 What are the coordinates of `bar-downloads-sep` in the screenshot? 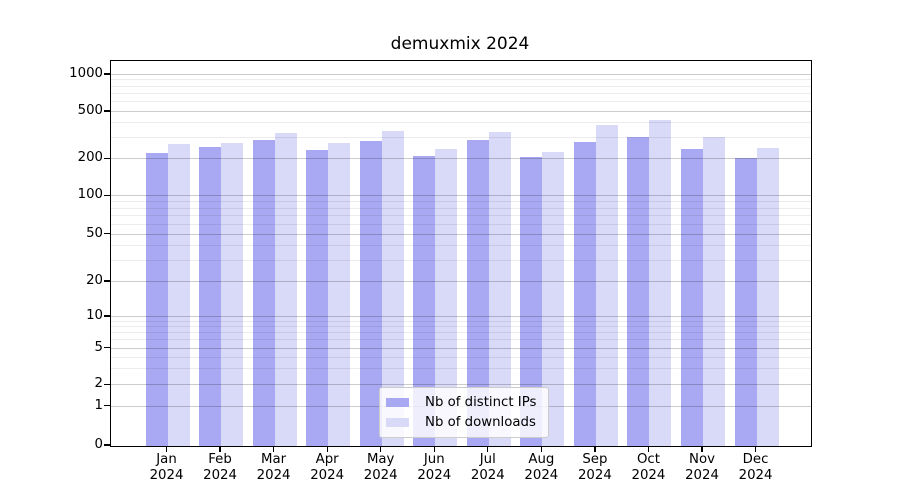 It's located at (606, 285).